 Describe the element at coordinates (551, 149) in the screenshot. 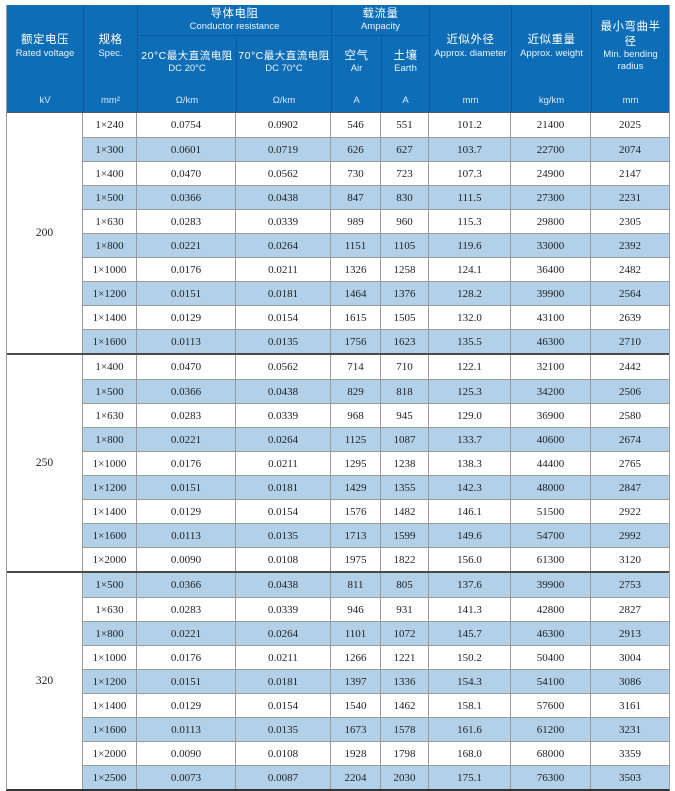

I see `weight-cell: 22700` at that location.